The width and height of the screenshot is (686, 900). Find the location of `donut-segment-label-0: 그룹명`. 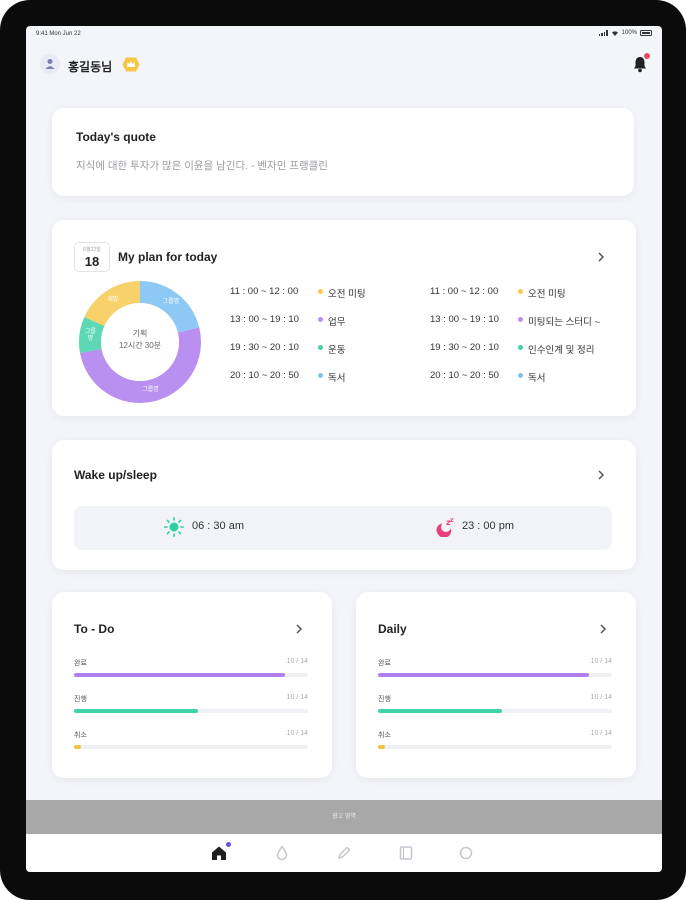

donut-segment-label-0: 그룹명 is located at coordinates (171, 302).